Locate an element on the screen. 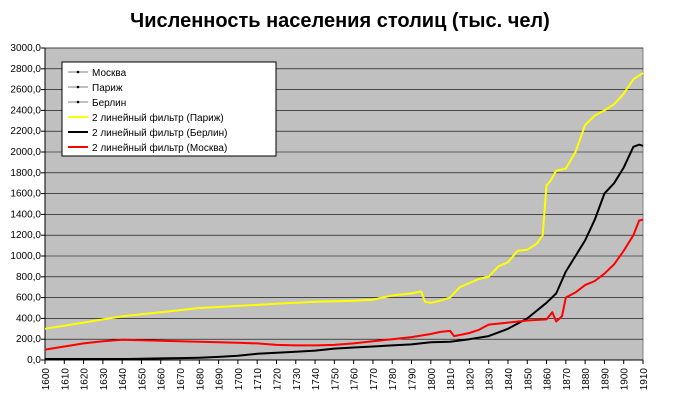 Image resolution: width=680 pixels, height=410 pixels. x-tick-label: 1830 is located at coordinates (490, 379).